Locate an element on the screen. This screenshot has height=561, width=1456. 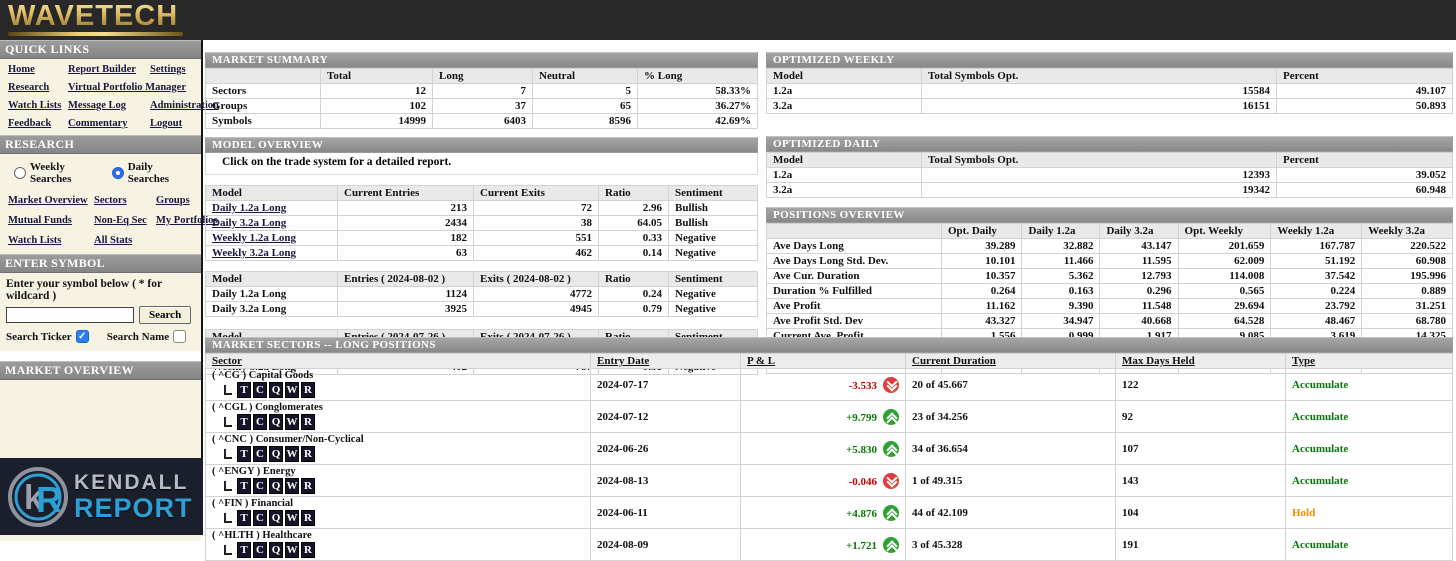
market-overview-side-header: MARKET OVERVIEW is located at coordinates (100, 370).